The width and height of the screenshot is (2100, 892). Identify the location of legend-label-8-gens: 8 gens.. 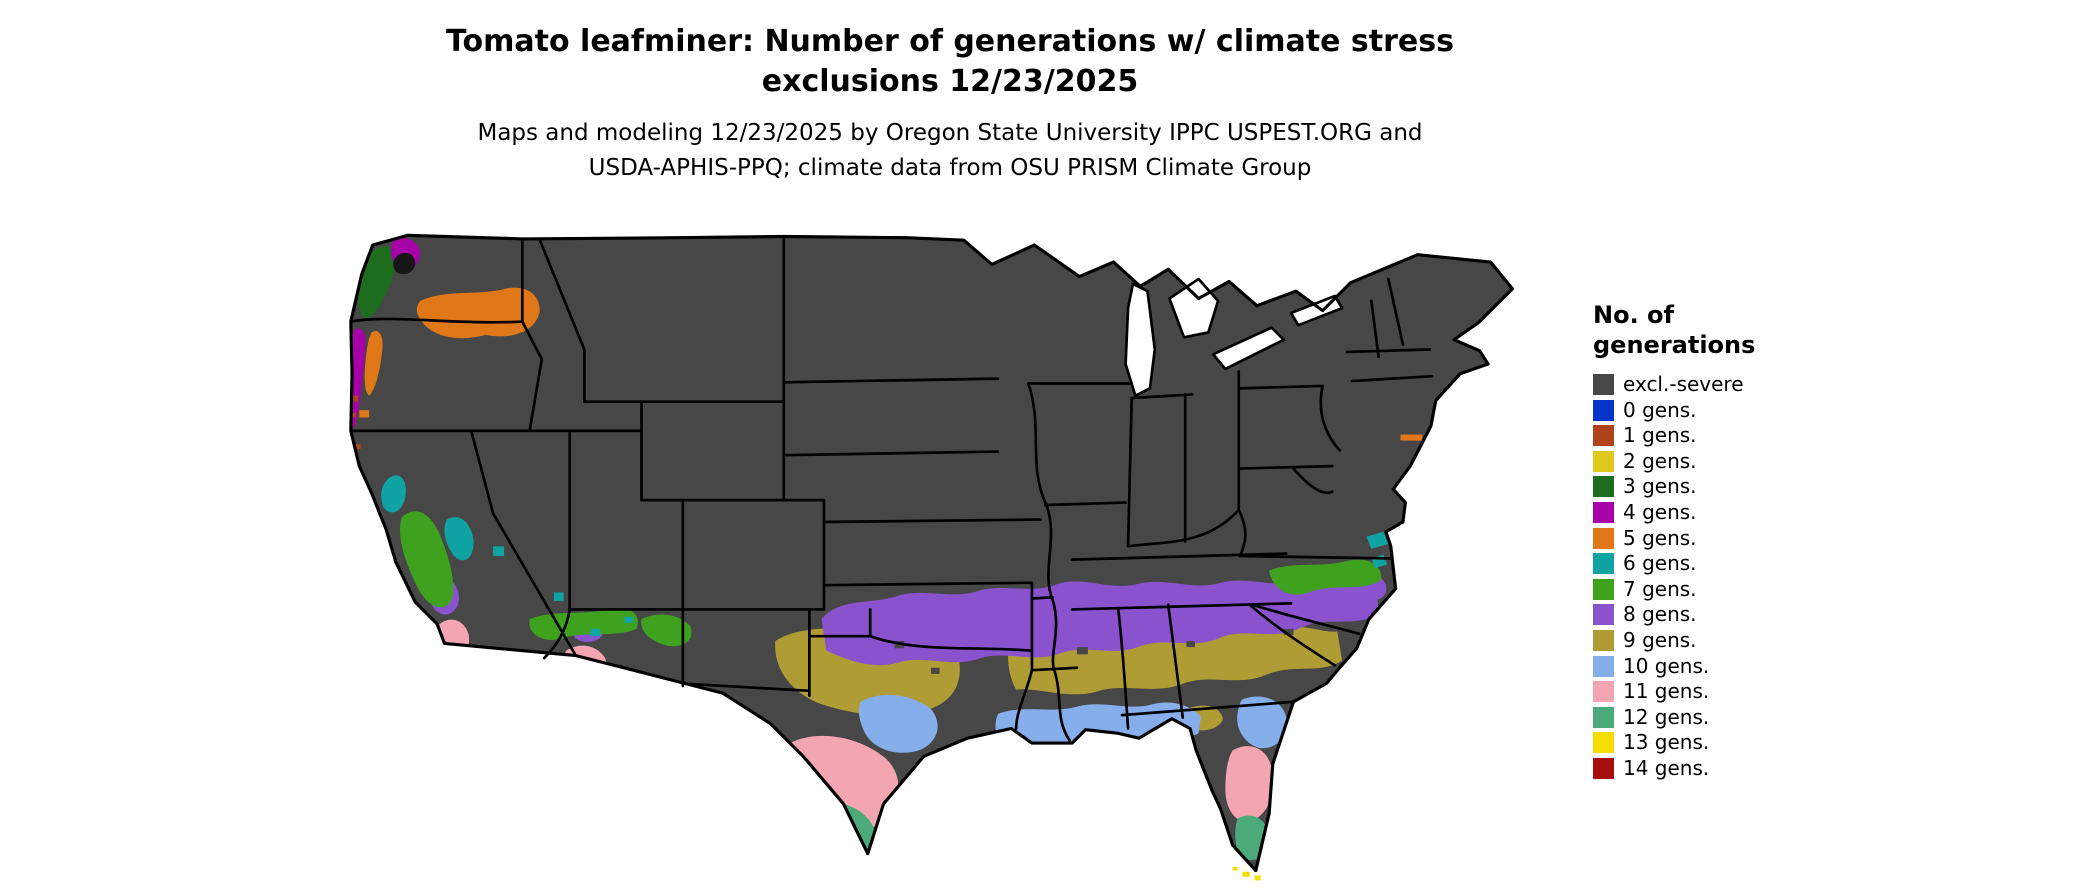
(1660, 614).